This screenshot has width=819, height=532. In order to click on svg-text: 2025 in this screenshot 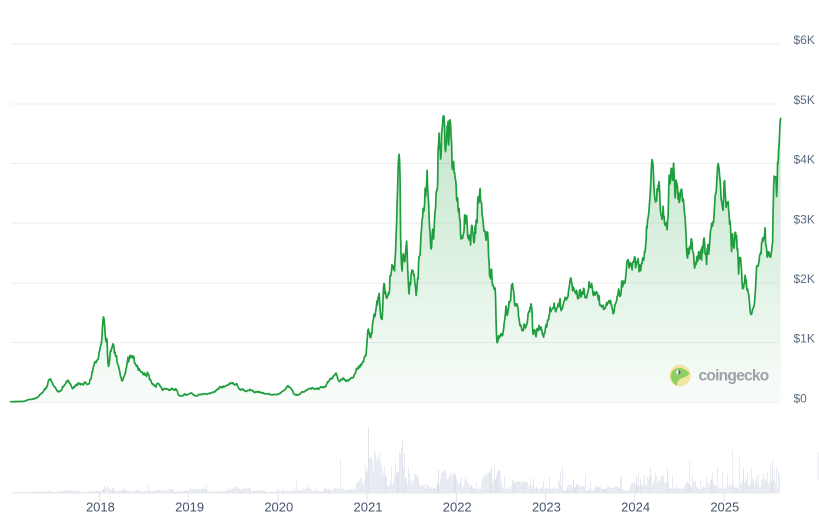, I will do `click(724, 507)`.